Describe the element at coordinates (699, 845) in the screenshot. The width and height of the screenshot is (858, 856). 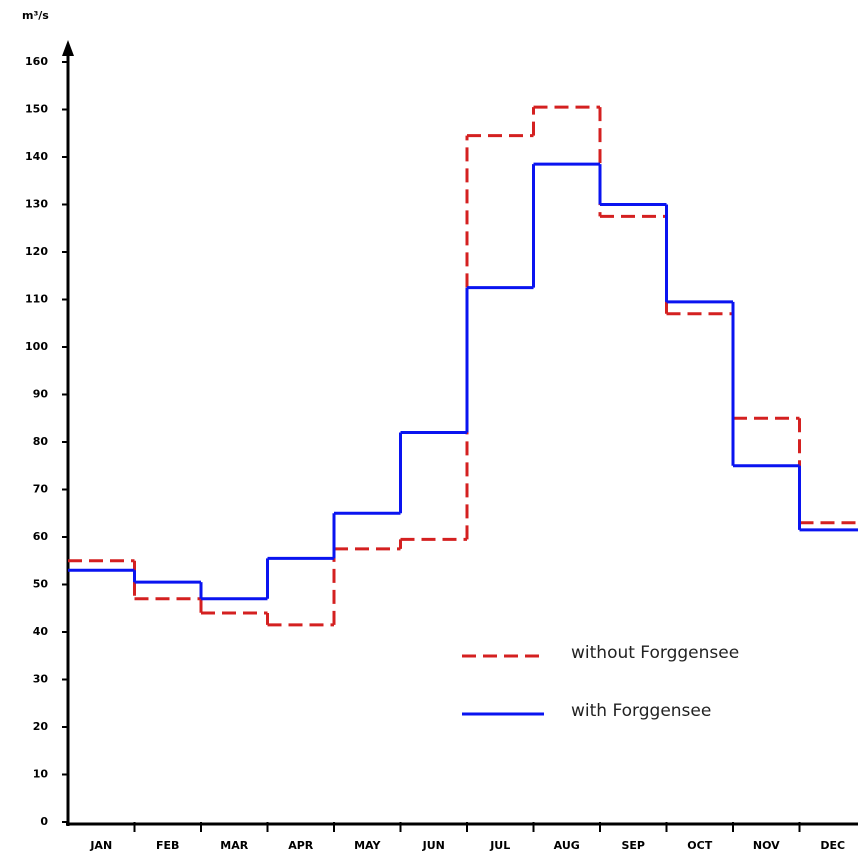
I see `x-tick-label: OCT` at that location.